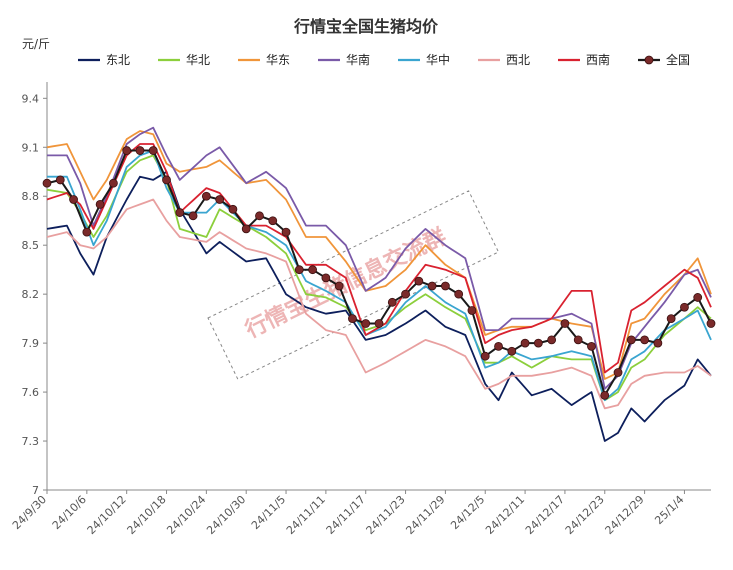 The image size is (733, 570). What do you see at coordinates (35, 490) in the screenshot?
I see `y-tick-label: 7` at bounding box center [35, 490].